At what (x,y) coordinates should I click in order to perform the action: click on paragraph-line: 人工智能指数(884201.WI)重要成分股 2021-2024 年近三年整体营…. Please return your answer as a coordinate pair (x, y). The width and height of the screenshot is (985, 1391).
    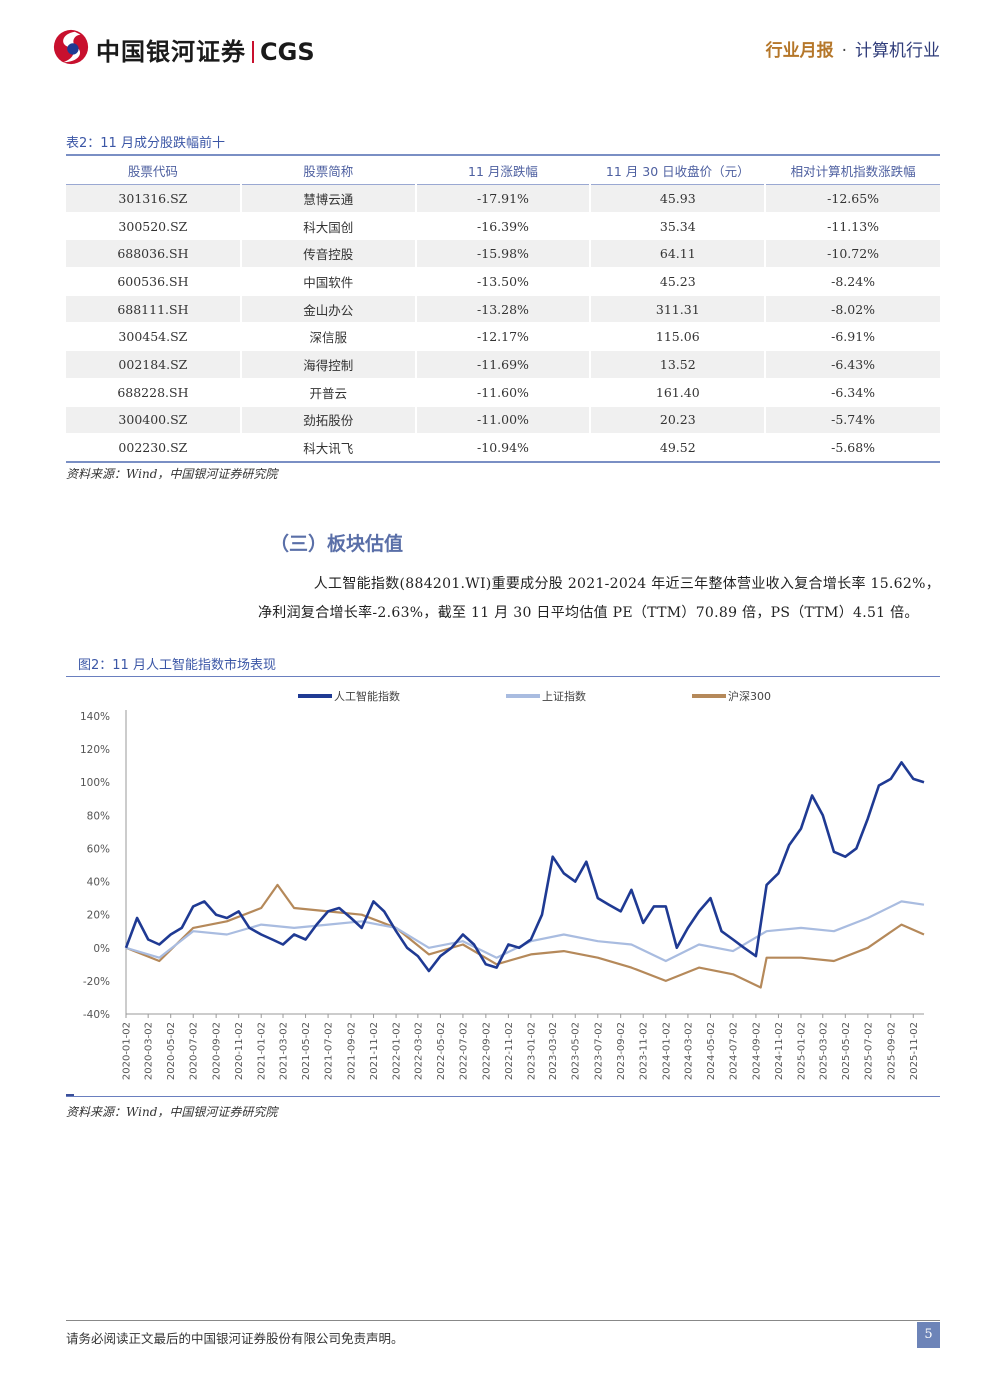
    Looking at the image, I should click on (626, 584).